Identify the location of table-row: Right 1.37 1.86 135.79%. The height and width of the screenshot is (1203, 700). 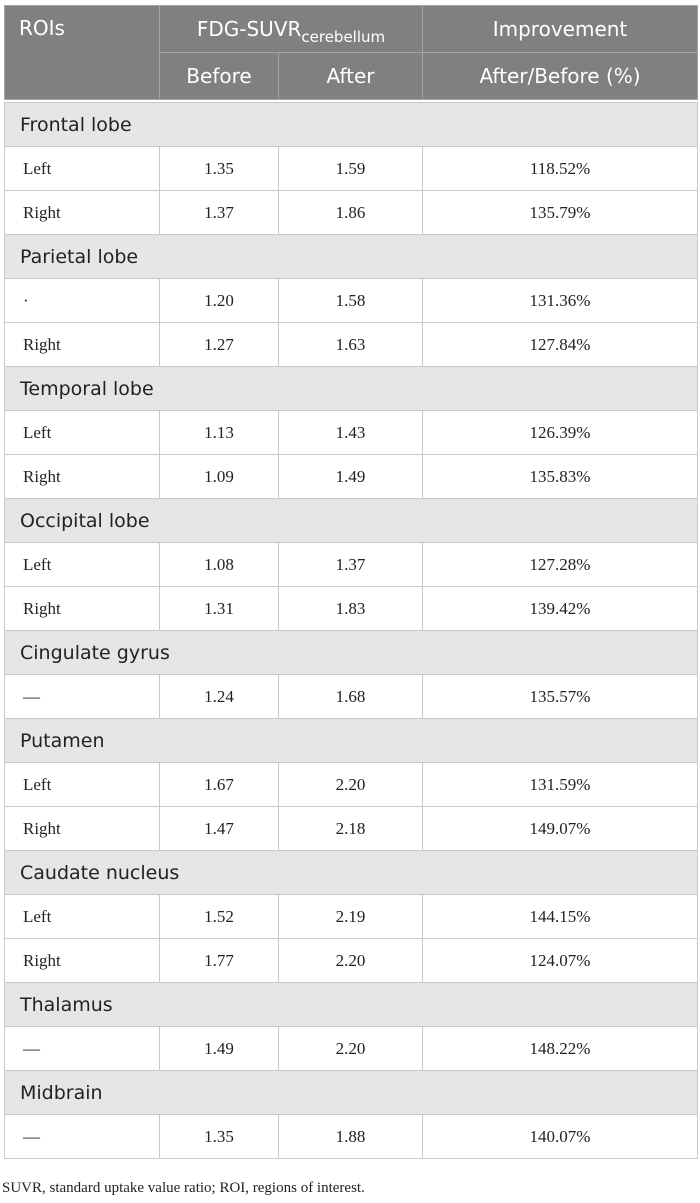
(351, 212).